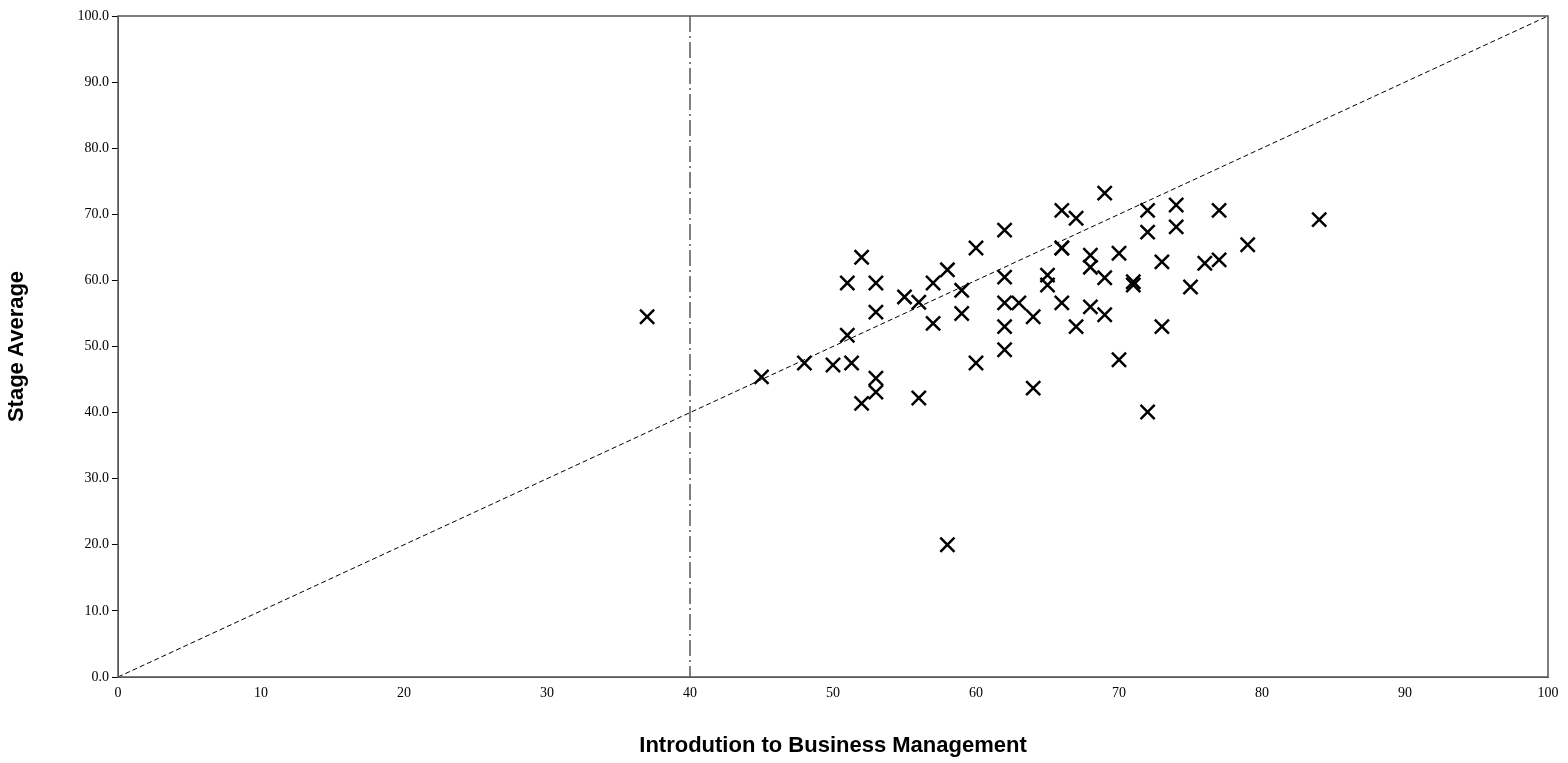  What do you see at coordinates (96, 412) in the screenshot?
I see `y-tick-label: 40.0` at bounding box center [96, 412].